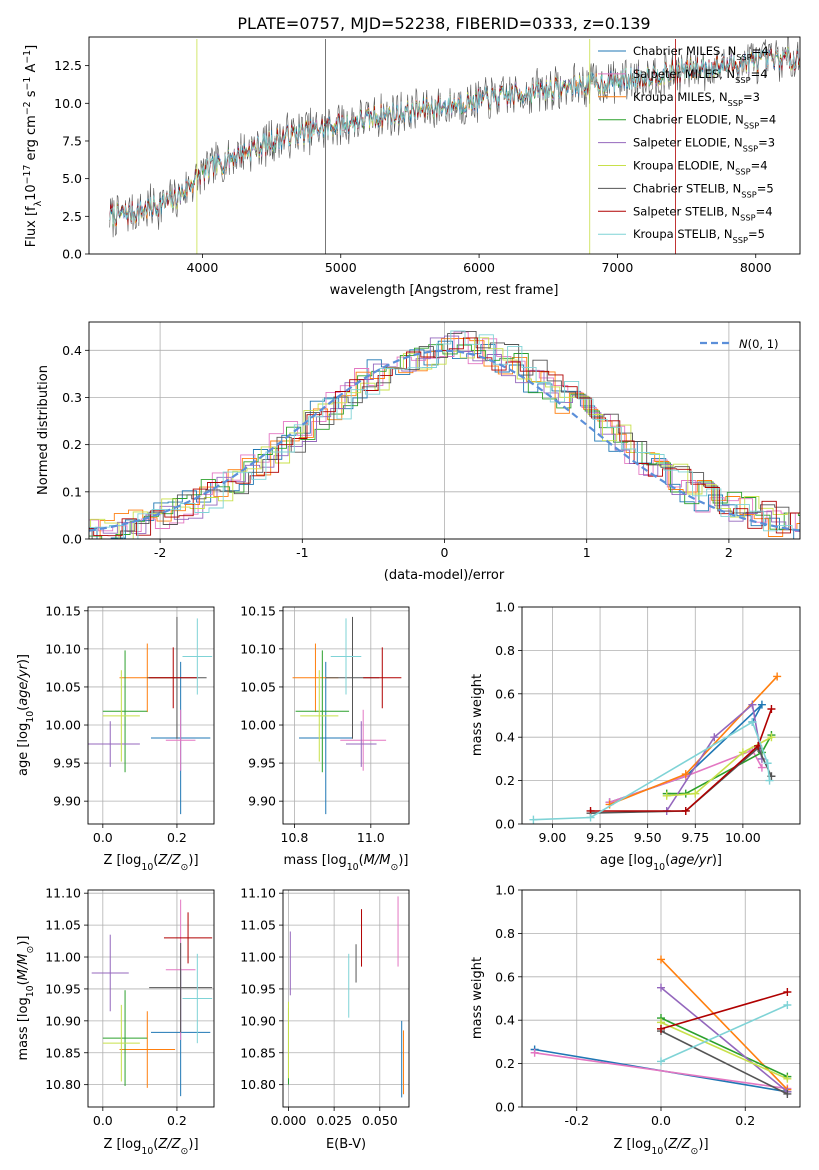 The height and width of the screenshot is (1170, 819). What do you see at coordinates (295, 837) in the screenshot?
I see `x-tick-label: 10.8` at bounding box center [295, 837].